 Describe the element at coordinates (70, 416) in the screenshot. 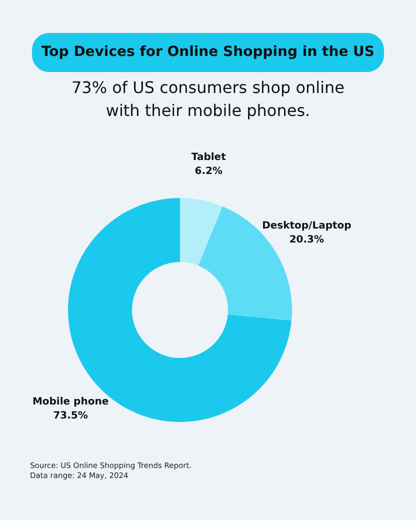

I see `data-label: 73.5%` at that location.